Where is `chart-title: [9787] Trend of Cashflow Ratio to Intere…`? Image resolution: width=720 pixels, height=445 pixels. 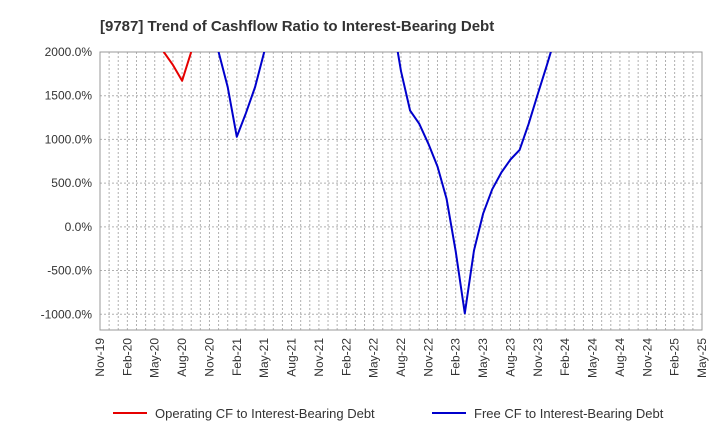 chart-title: [9787] Trend of Cashflow Ratio to Intere… is located at coordinates (297, 26).